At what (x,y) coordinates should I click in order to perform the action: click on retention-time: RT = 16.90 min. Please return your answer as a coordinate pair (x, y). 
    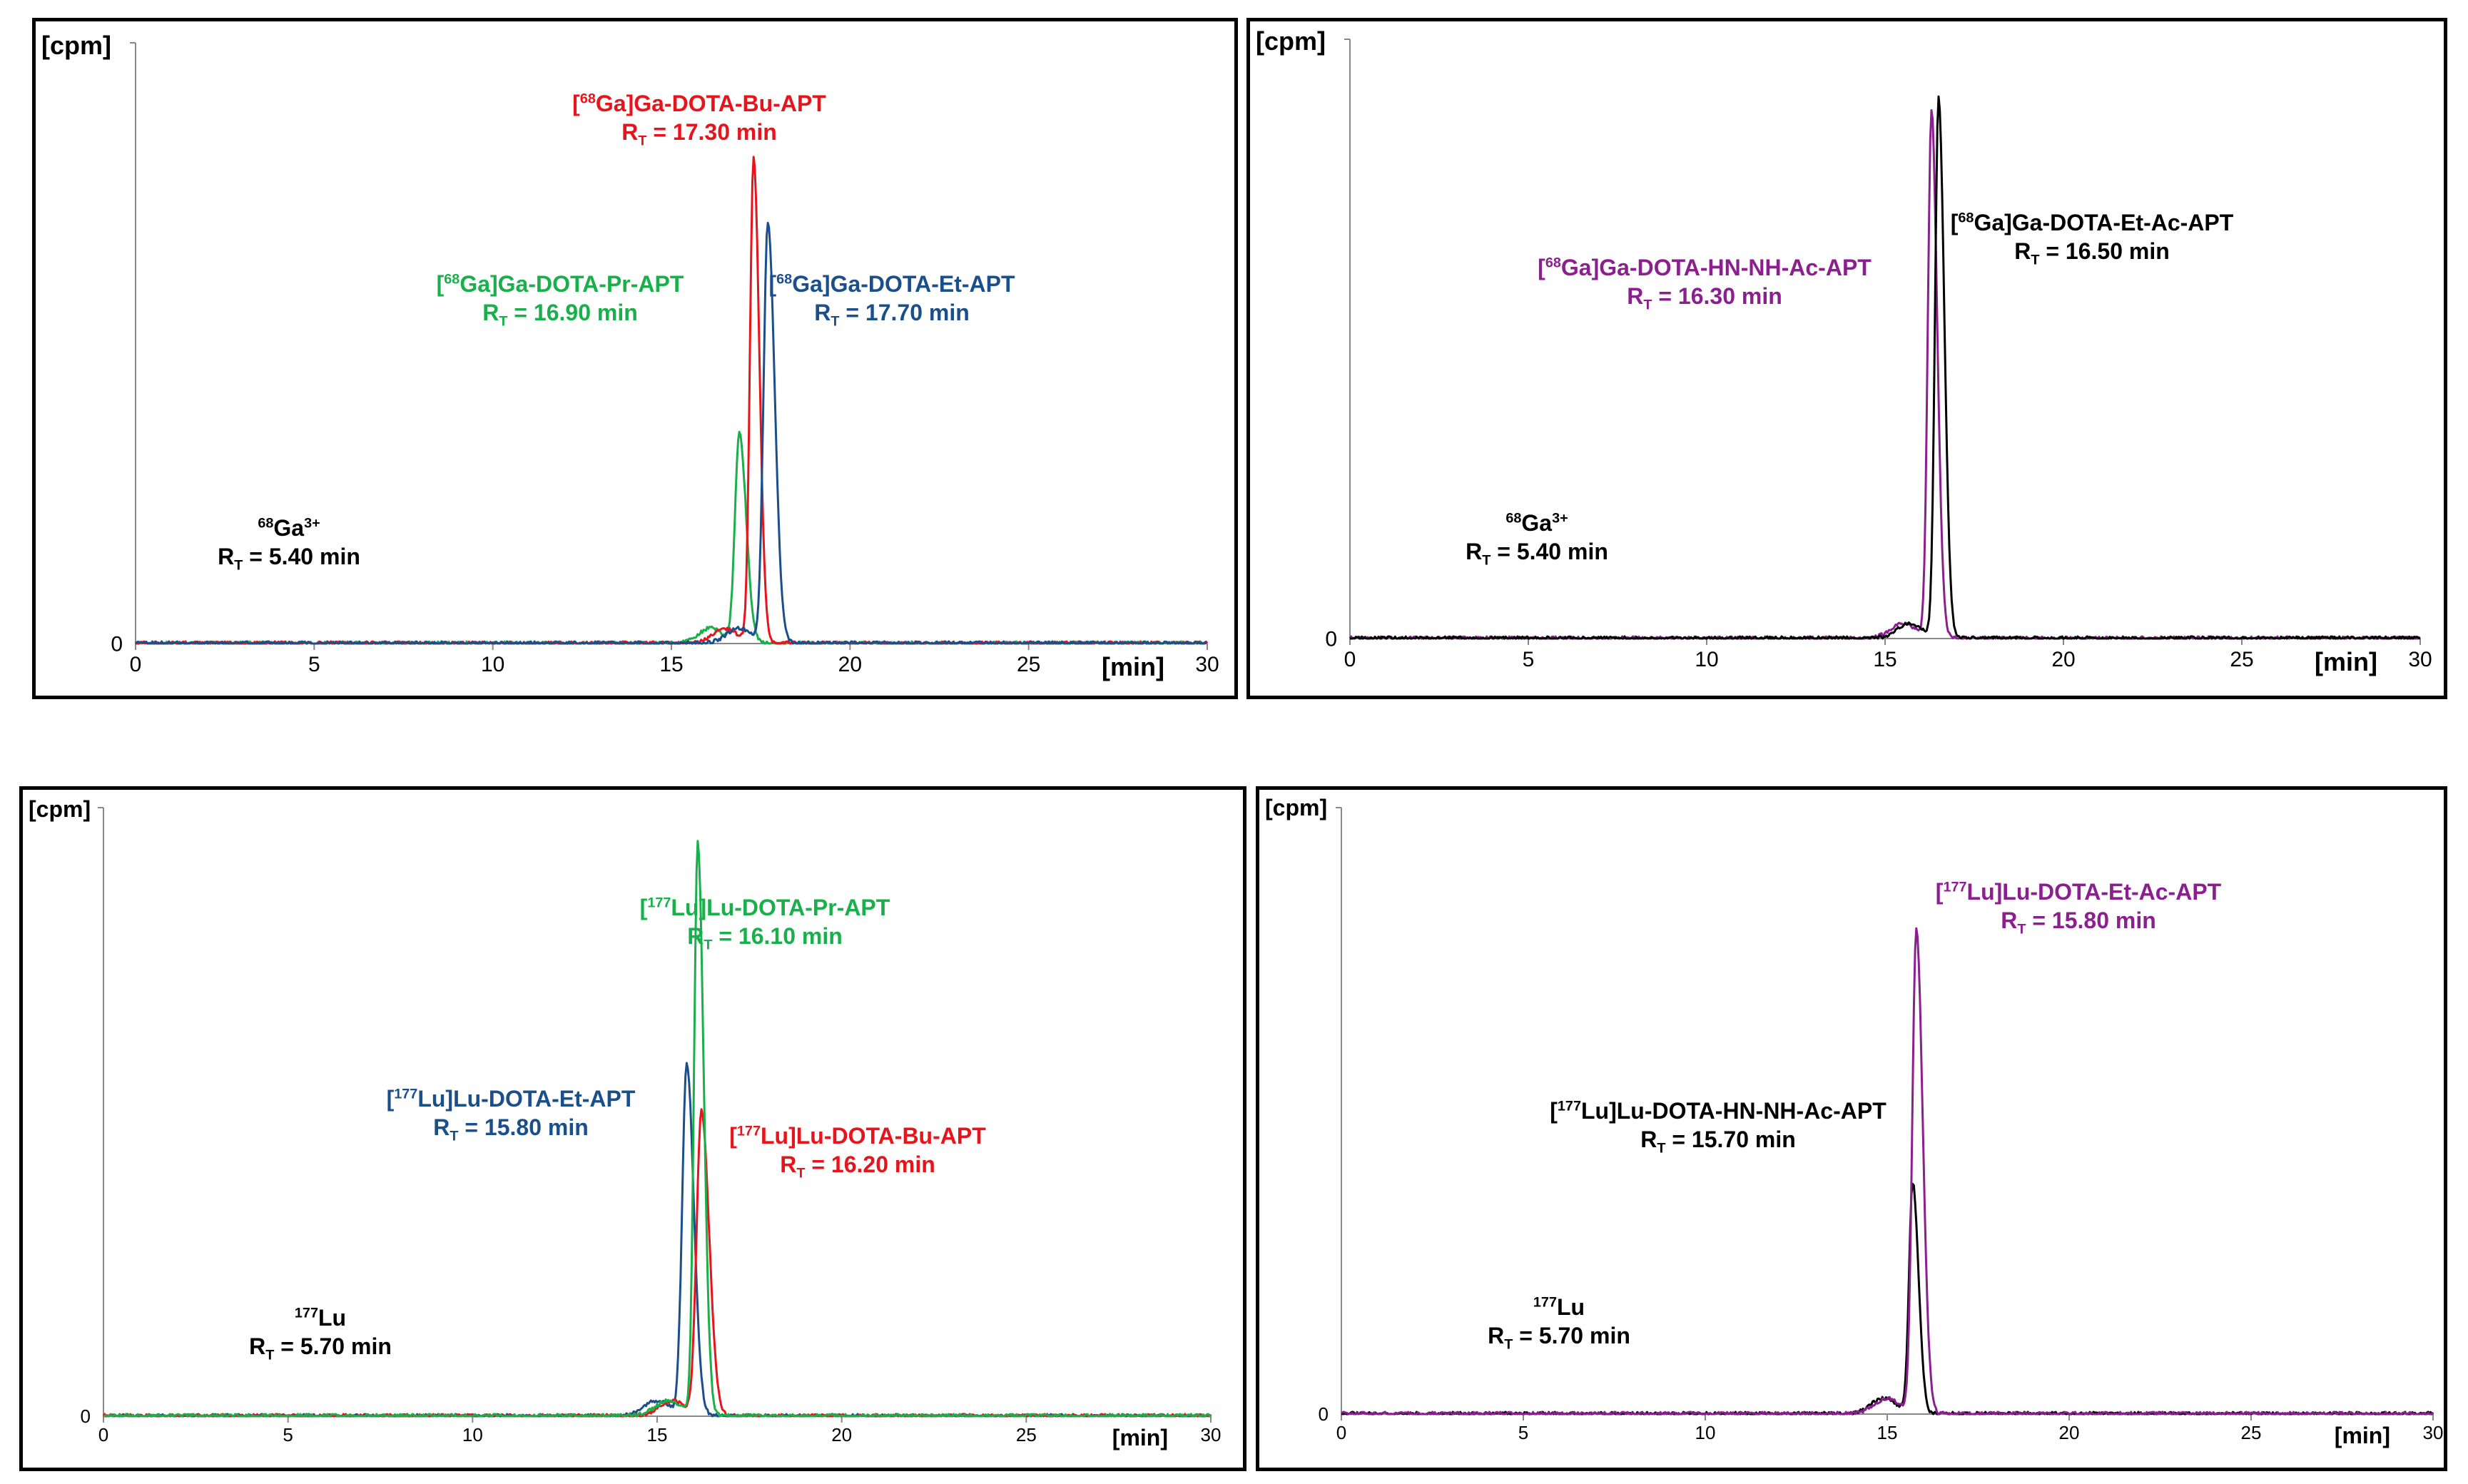
    Looking at the image, I should click on (560, 315).